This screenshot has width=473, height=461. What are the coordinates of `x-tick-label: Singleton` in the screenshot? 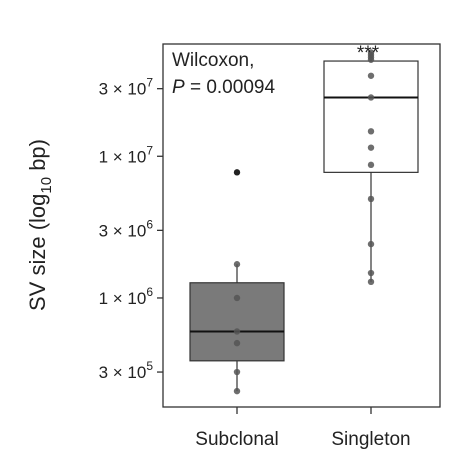 It's located at (370, 439).